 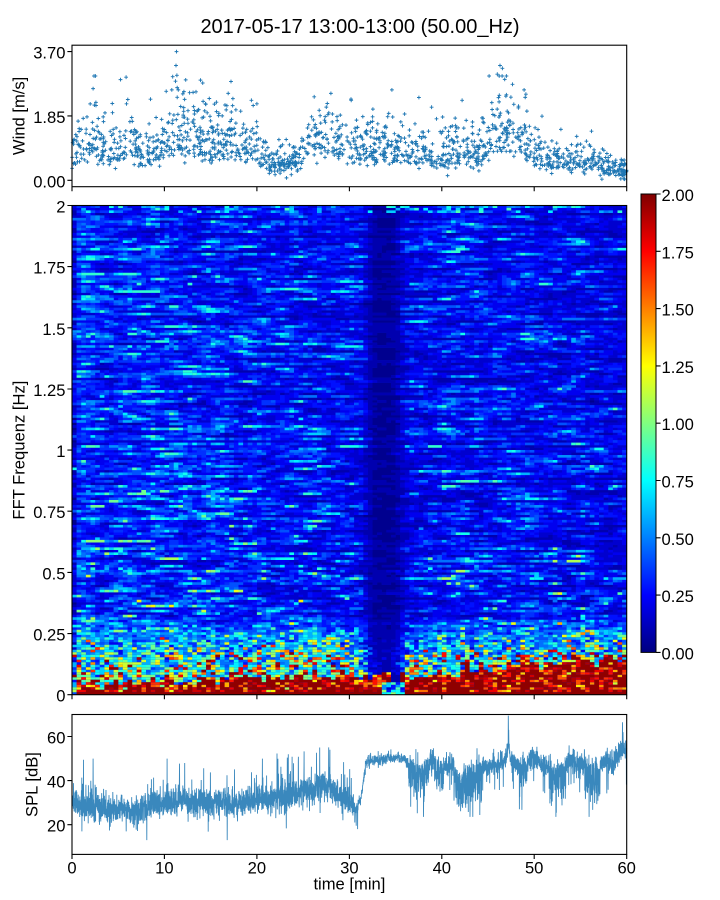 What do you see at coordinates (60, 207) in the screenshot?
I see `svg-text: 2` at bounding box center [60, 207].